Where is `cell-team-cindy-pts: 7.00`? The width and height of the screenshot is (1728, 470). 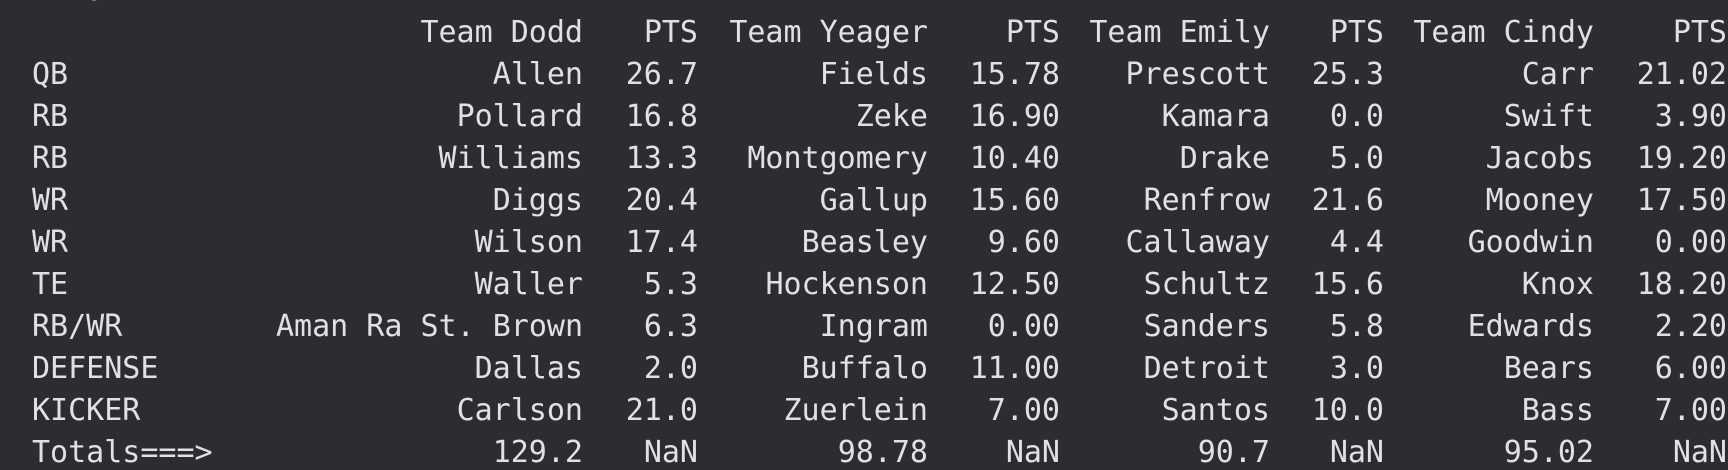
cell-team-cindy-pts: 7.00 is located at coordinates (1690, 410).